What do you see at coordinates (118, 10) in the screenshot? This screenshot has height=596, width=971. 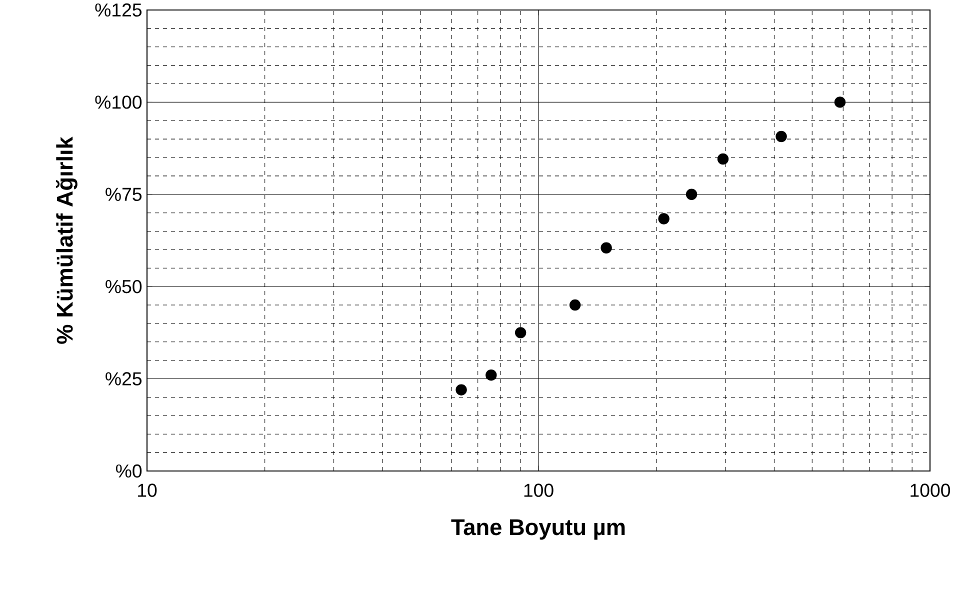 I see `y-tick-label: %125` at bounding box center [118, 10].